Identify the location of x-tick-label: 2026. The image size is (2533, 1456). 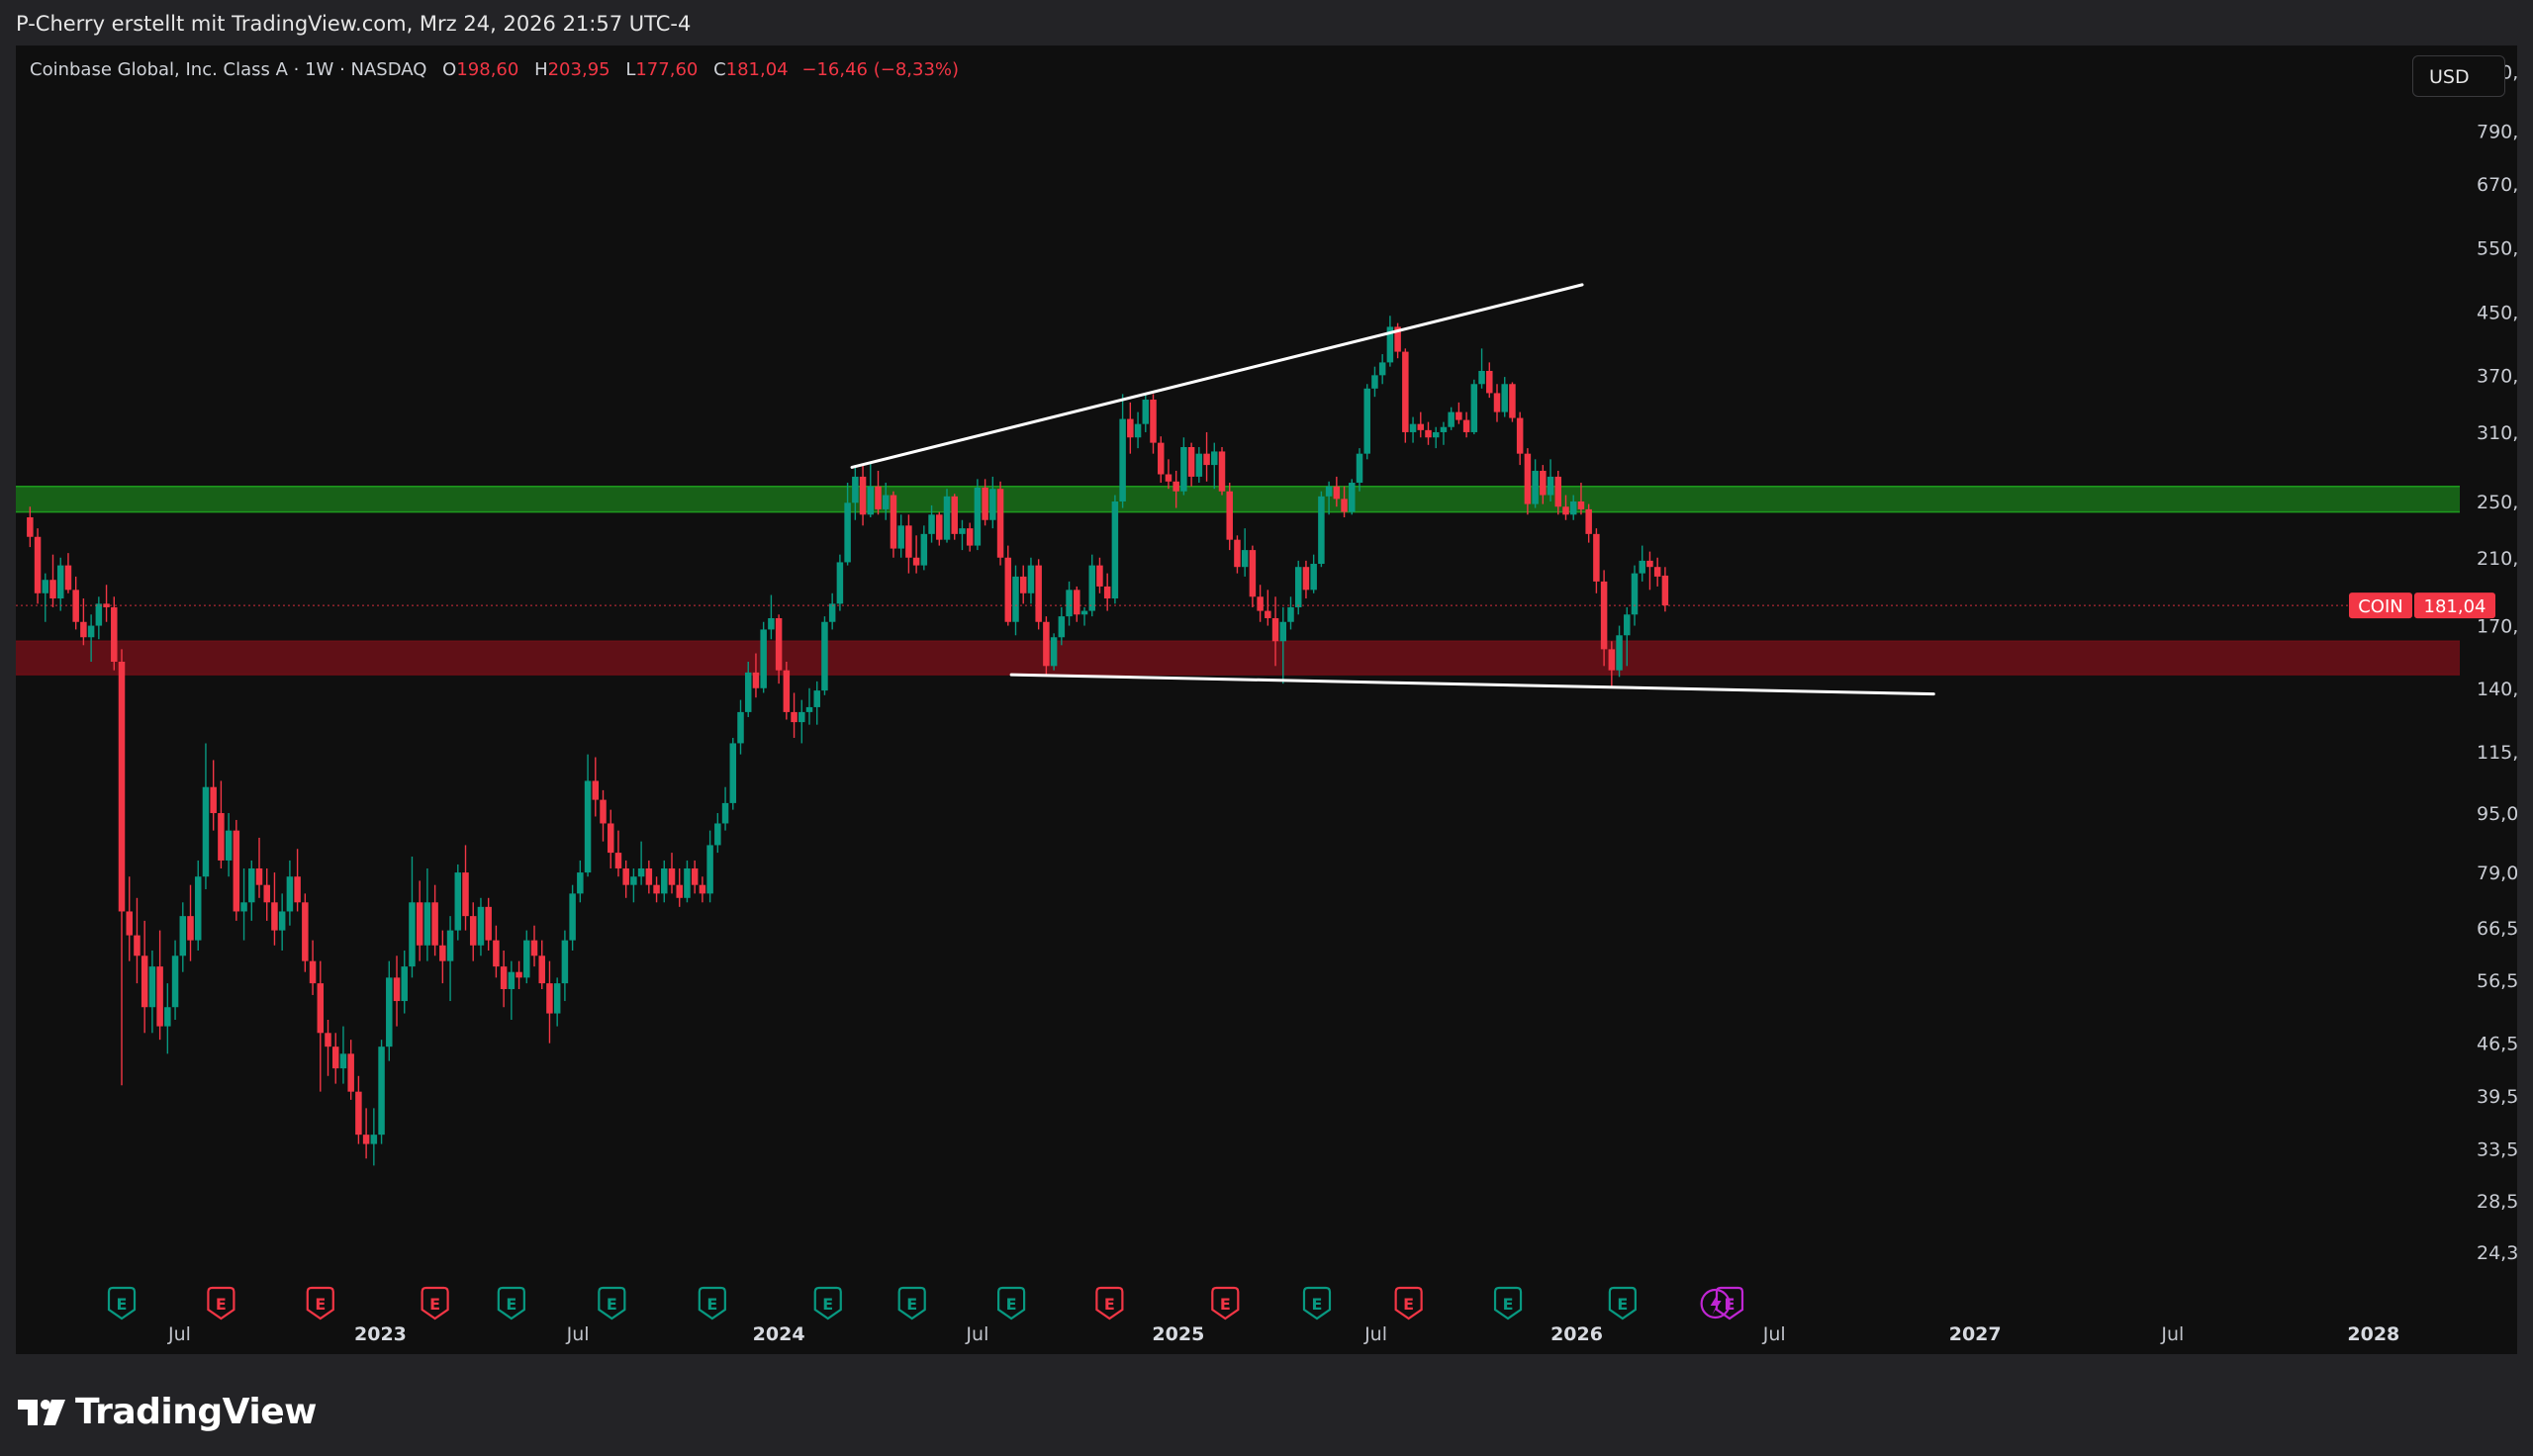
(1576, 1334).